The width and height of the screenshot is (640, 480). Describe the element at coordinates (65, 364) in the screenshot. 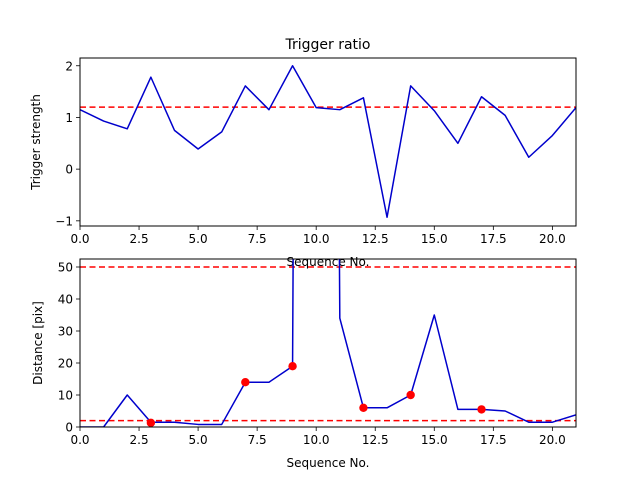

I see `y-tick-label: 20` at that location.